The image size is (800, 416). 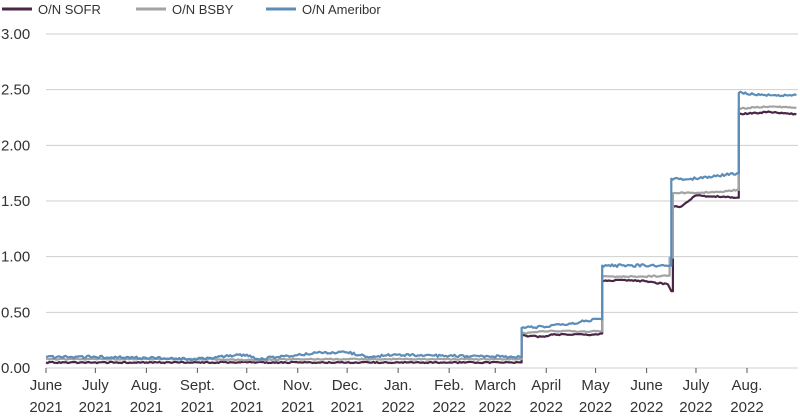 I want to click on y-tick-label: 1.50, so click(x=15, y=201).